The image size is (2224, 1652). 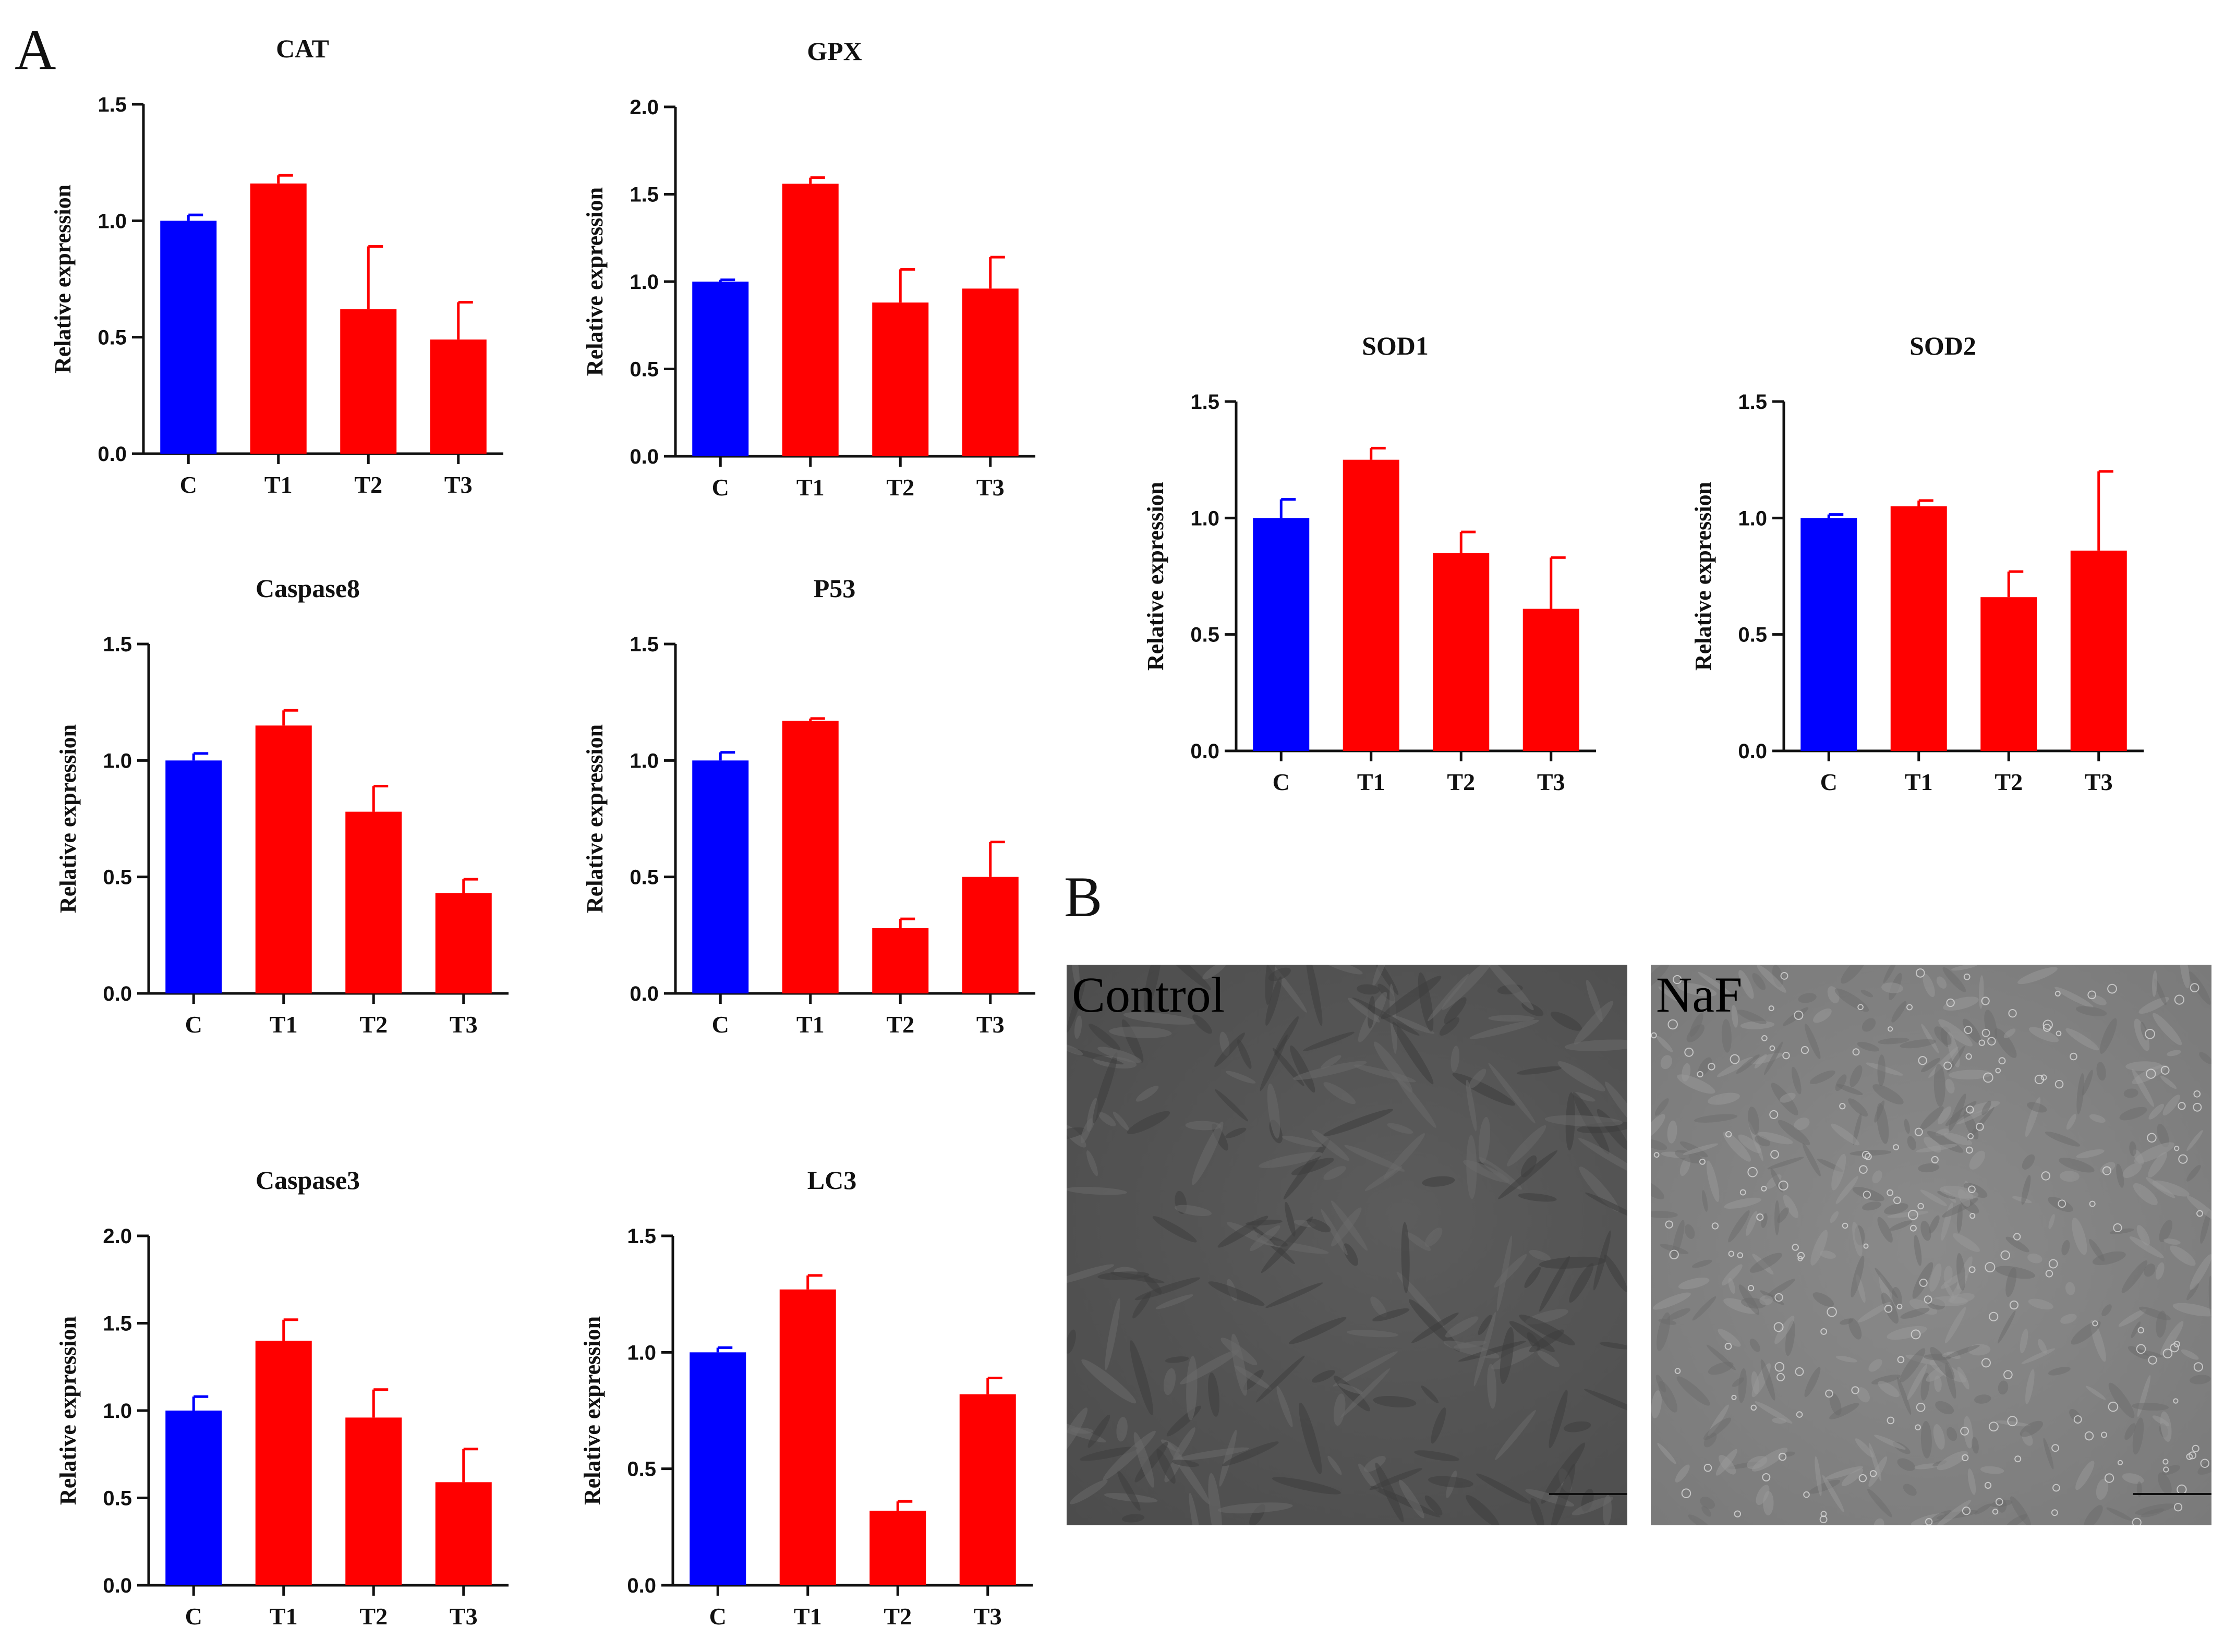 I want to click on cat-ytick-label-2: 1.0, so click(x=113, y=222).